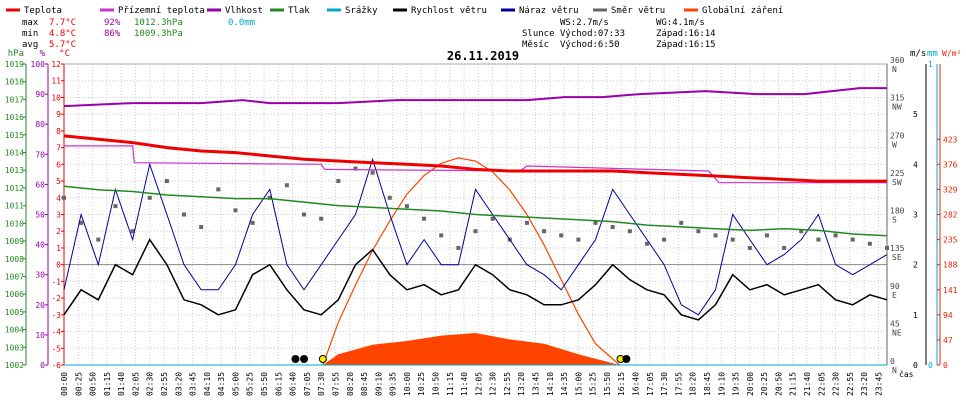  I want to click on axis-dir-lbl-135: SE, so click(897, 257).